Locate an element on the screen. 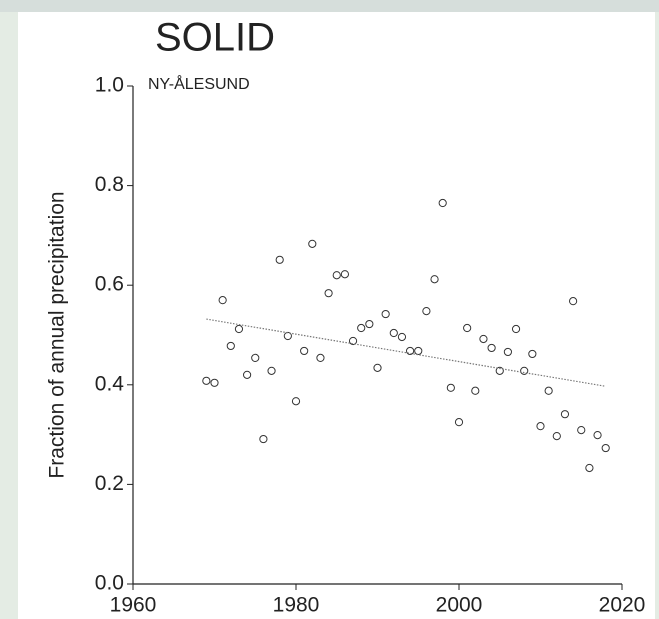  x-tick-label: 1980 is located at coordinates (296, 605).